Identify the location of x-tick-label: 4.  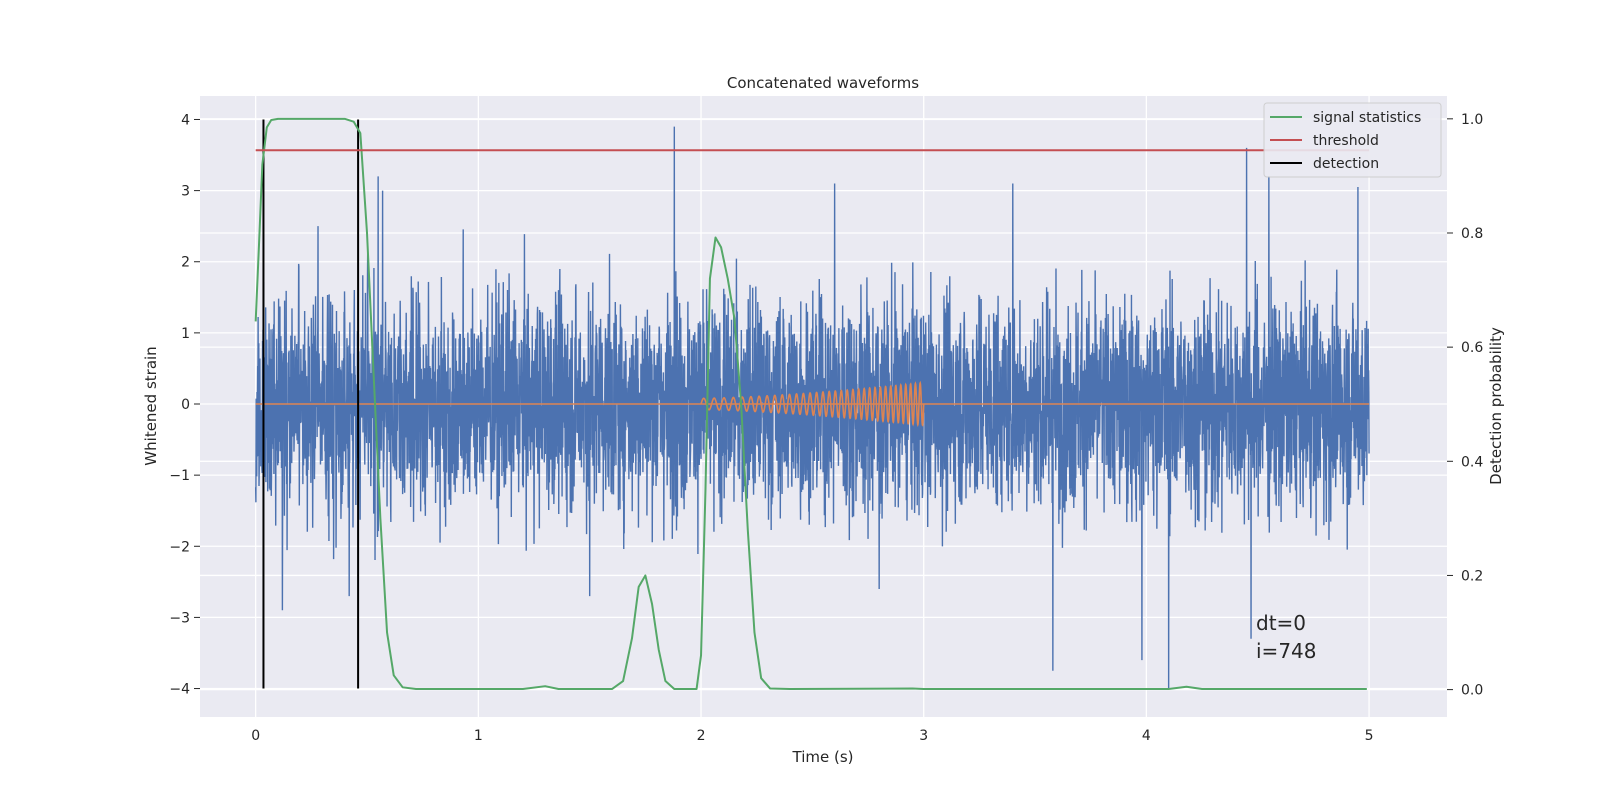
(1146, 736).